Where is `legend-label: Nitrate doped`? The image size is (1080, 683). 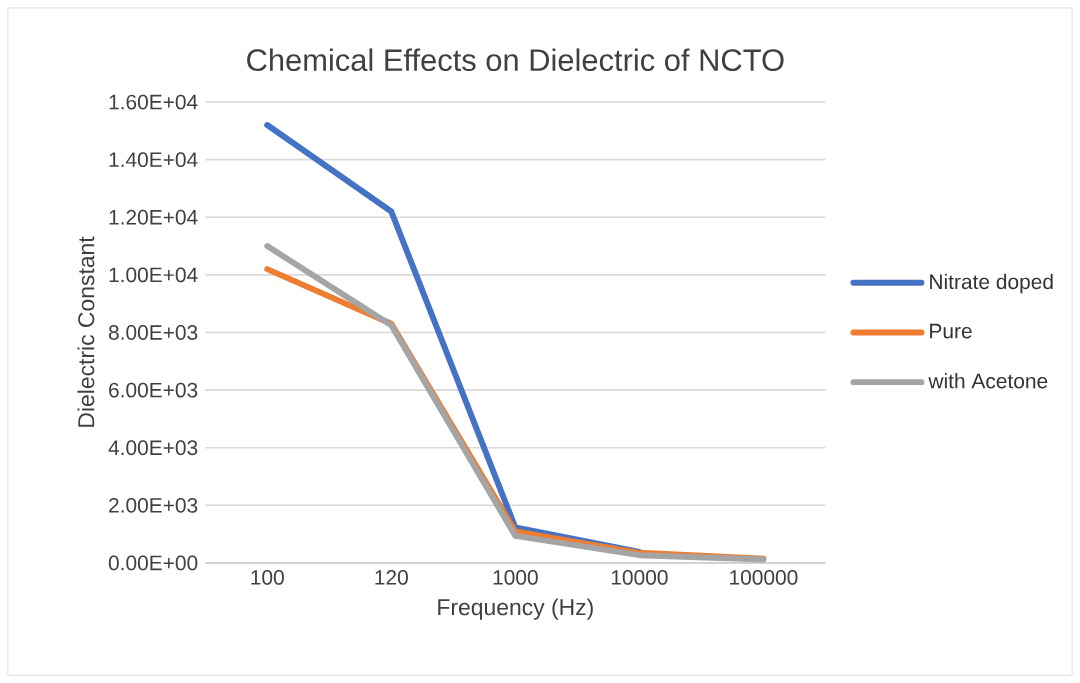 legend-label: Nitrate doped is located at coordinates (991, 283).